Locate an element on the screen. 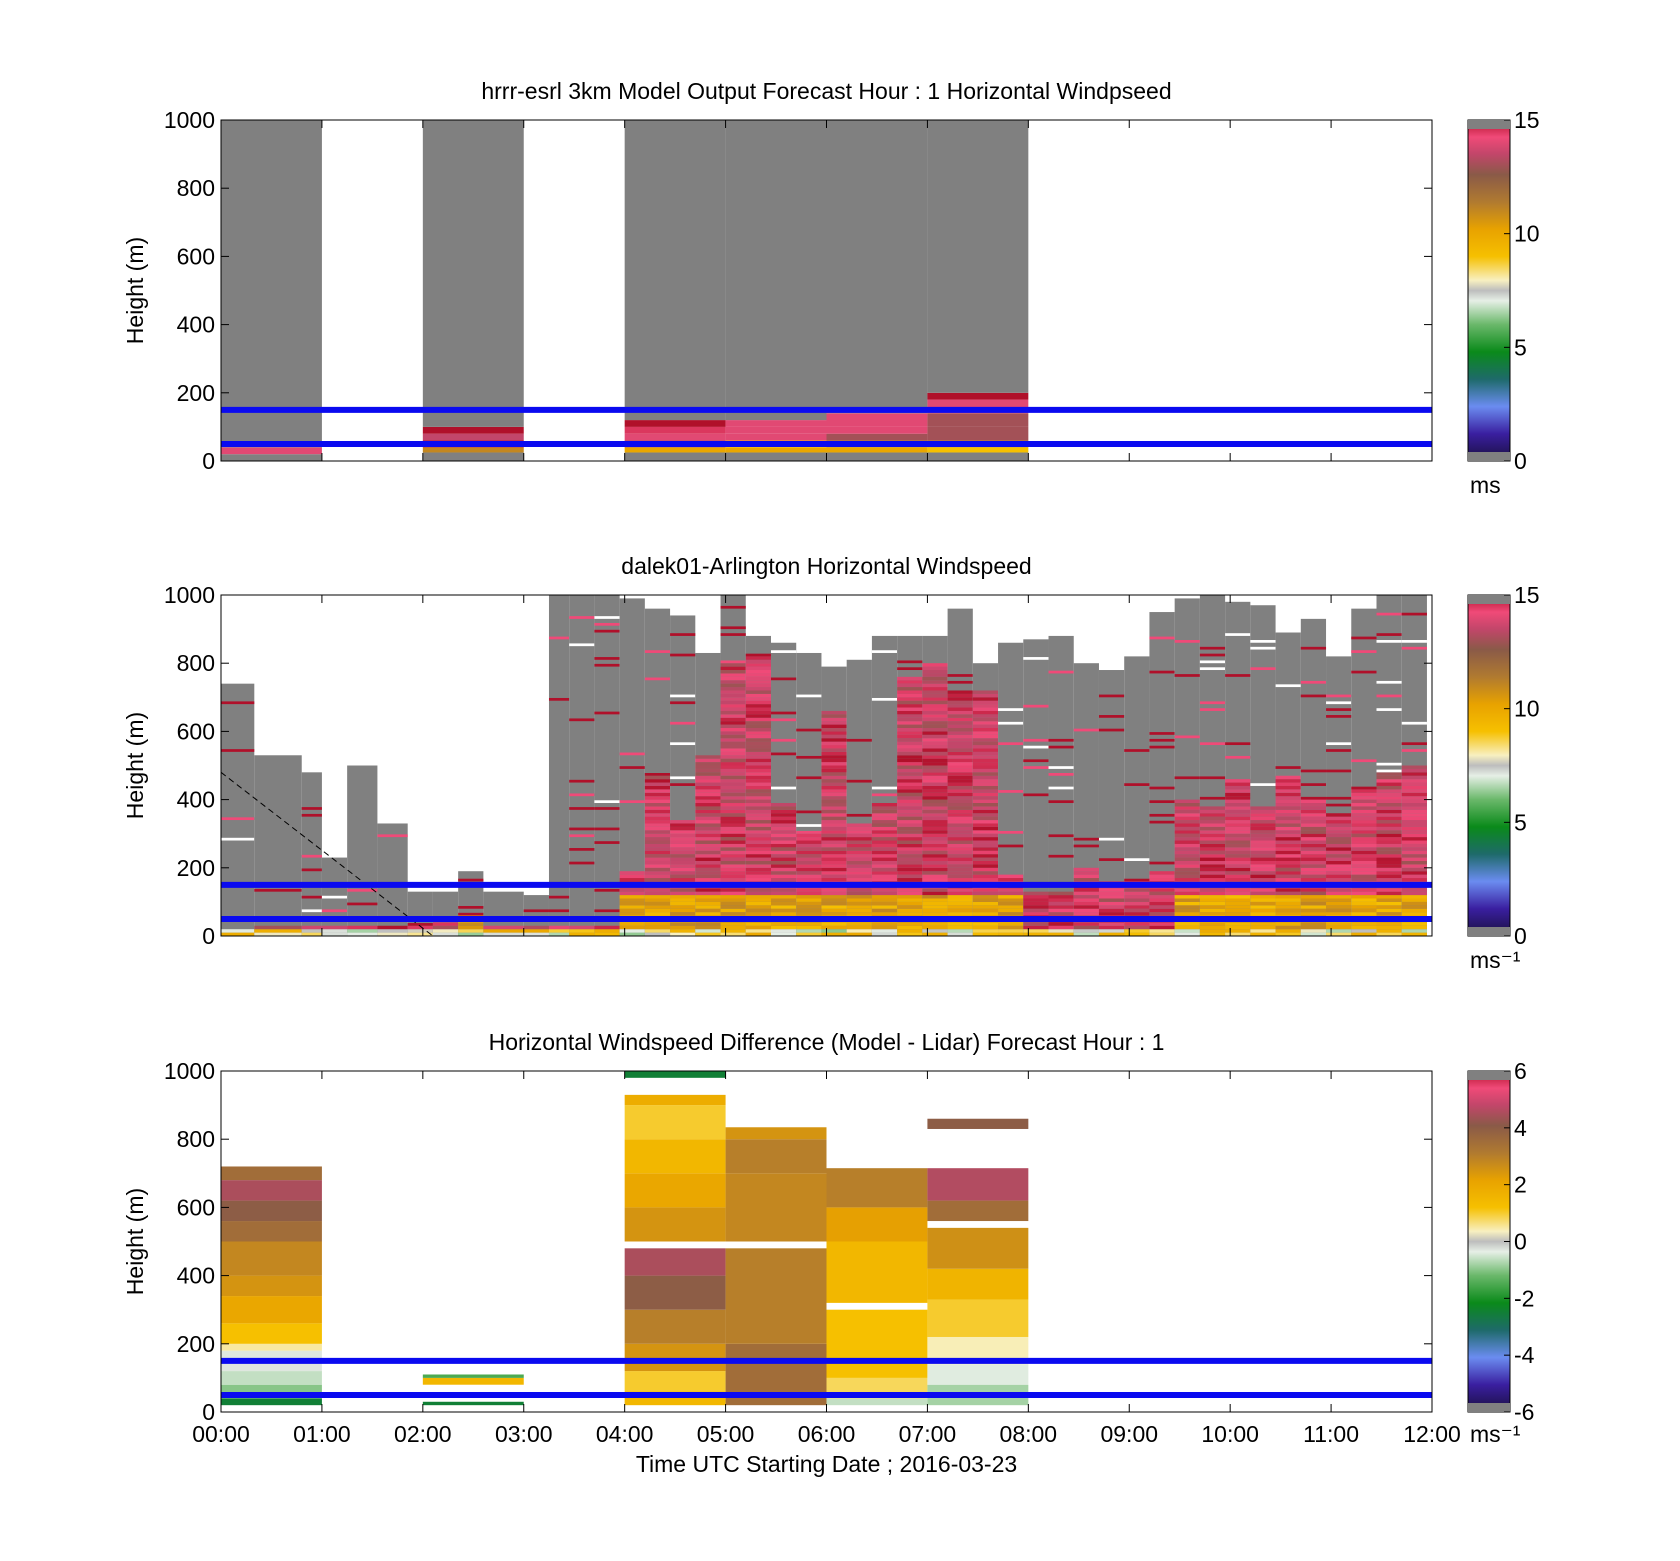 Image resolution: width=1680 pixels, height=1561 pixels. x-tick-label: 03:00 is located at coordinates (524, 1434).